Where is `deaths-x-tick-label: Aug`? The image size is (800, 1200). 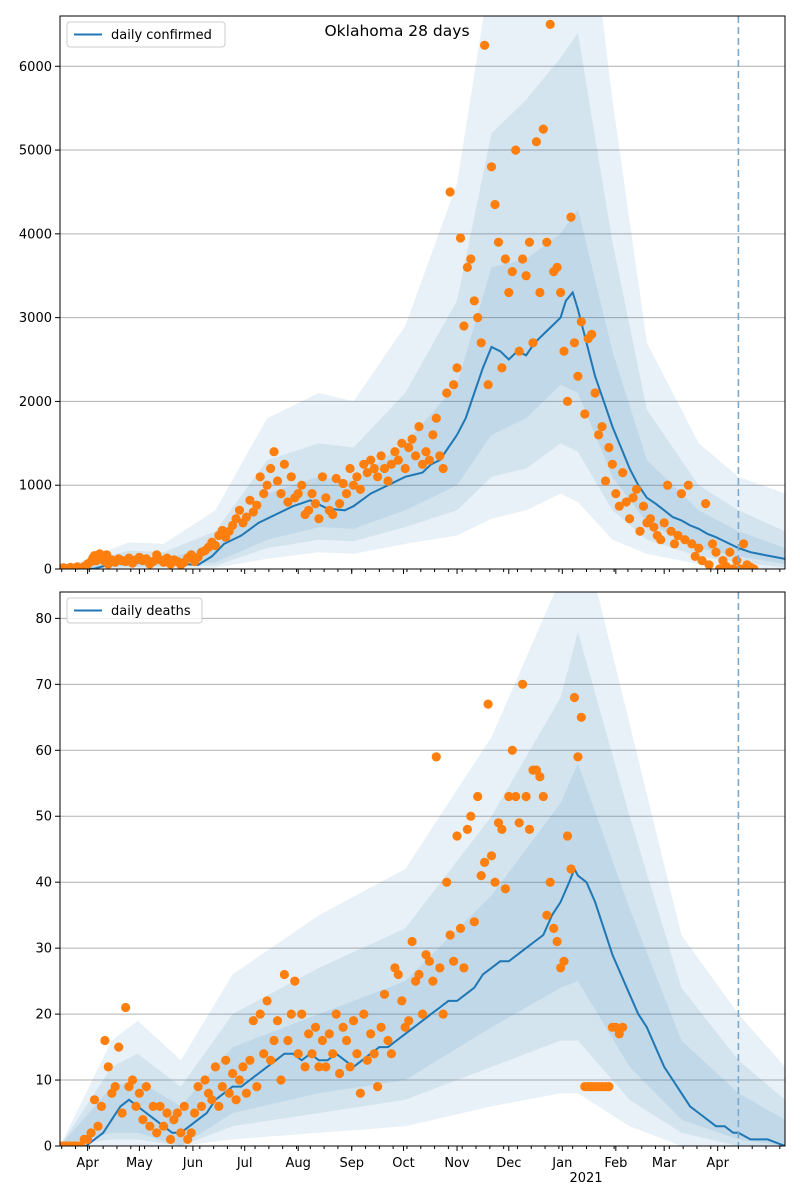
deaths-x-tick-label: Aug is located at coordinates (298, 1163).